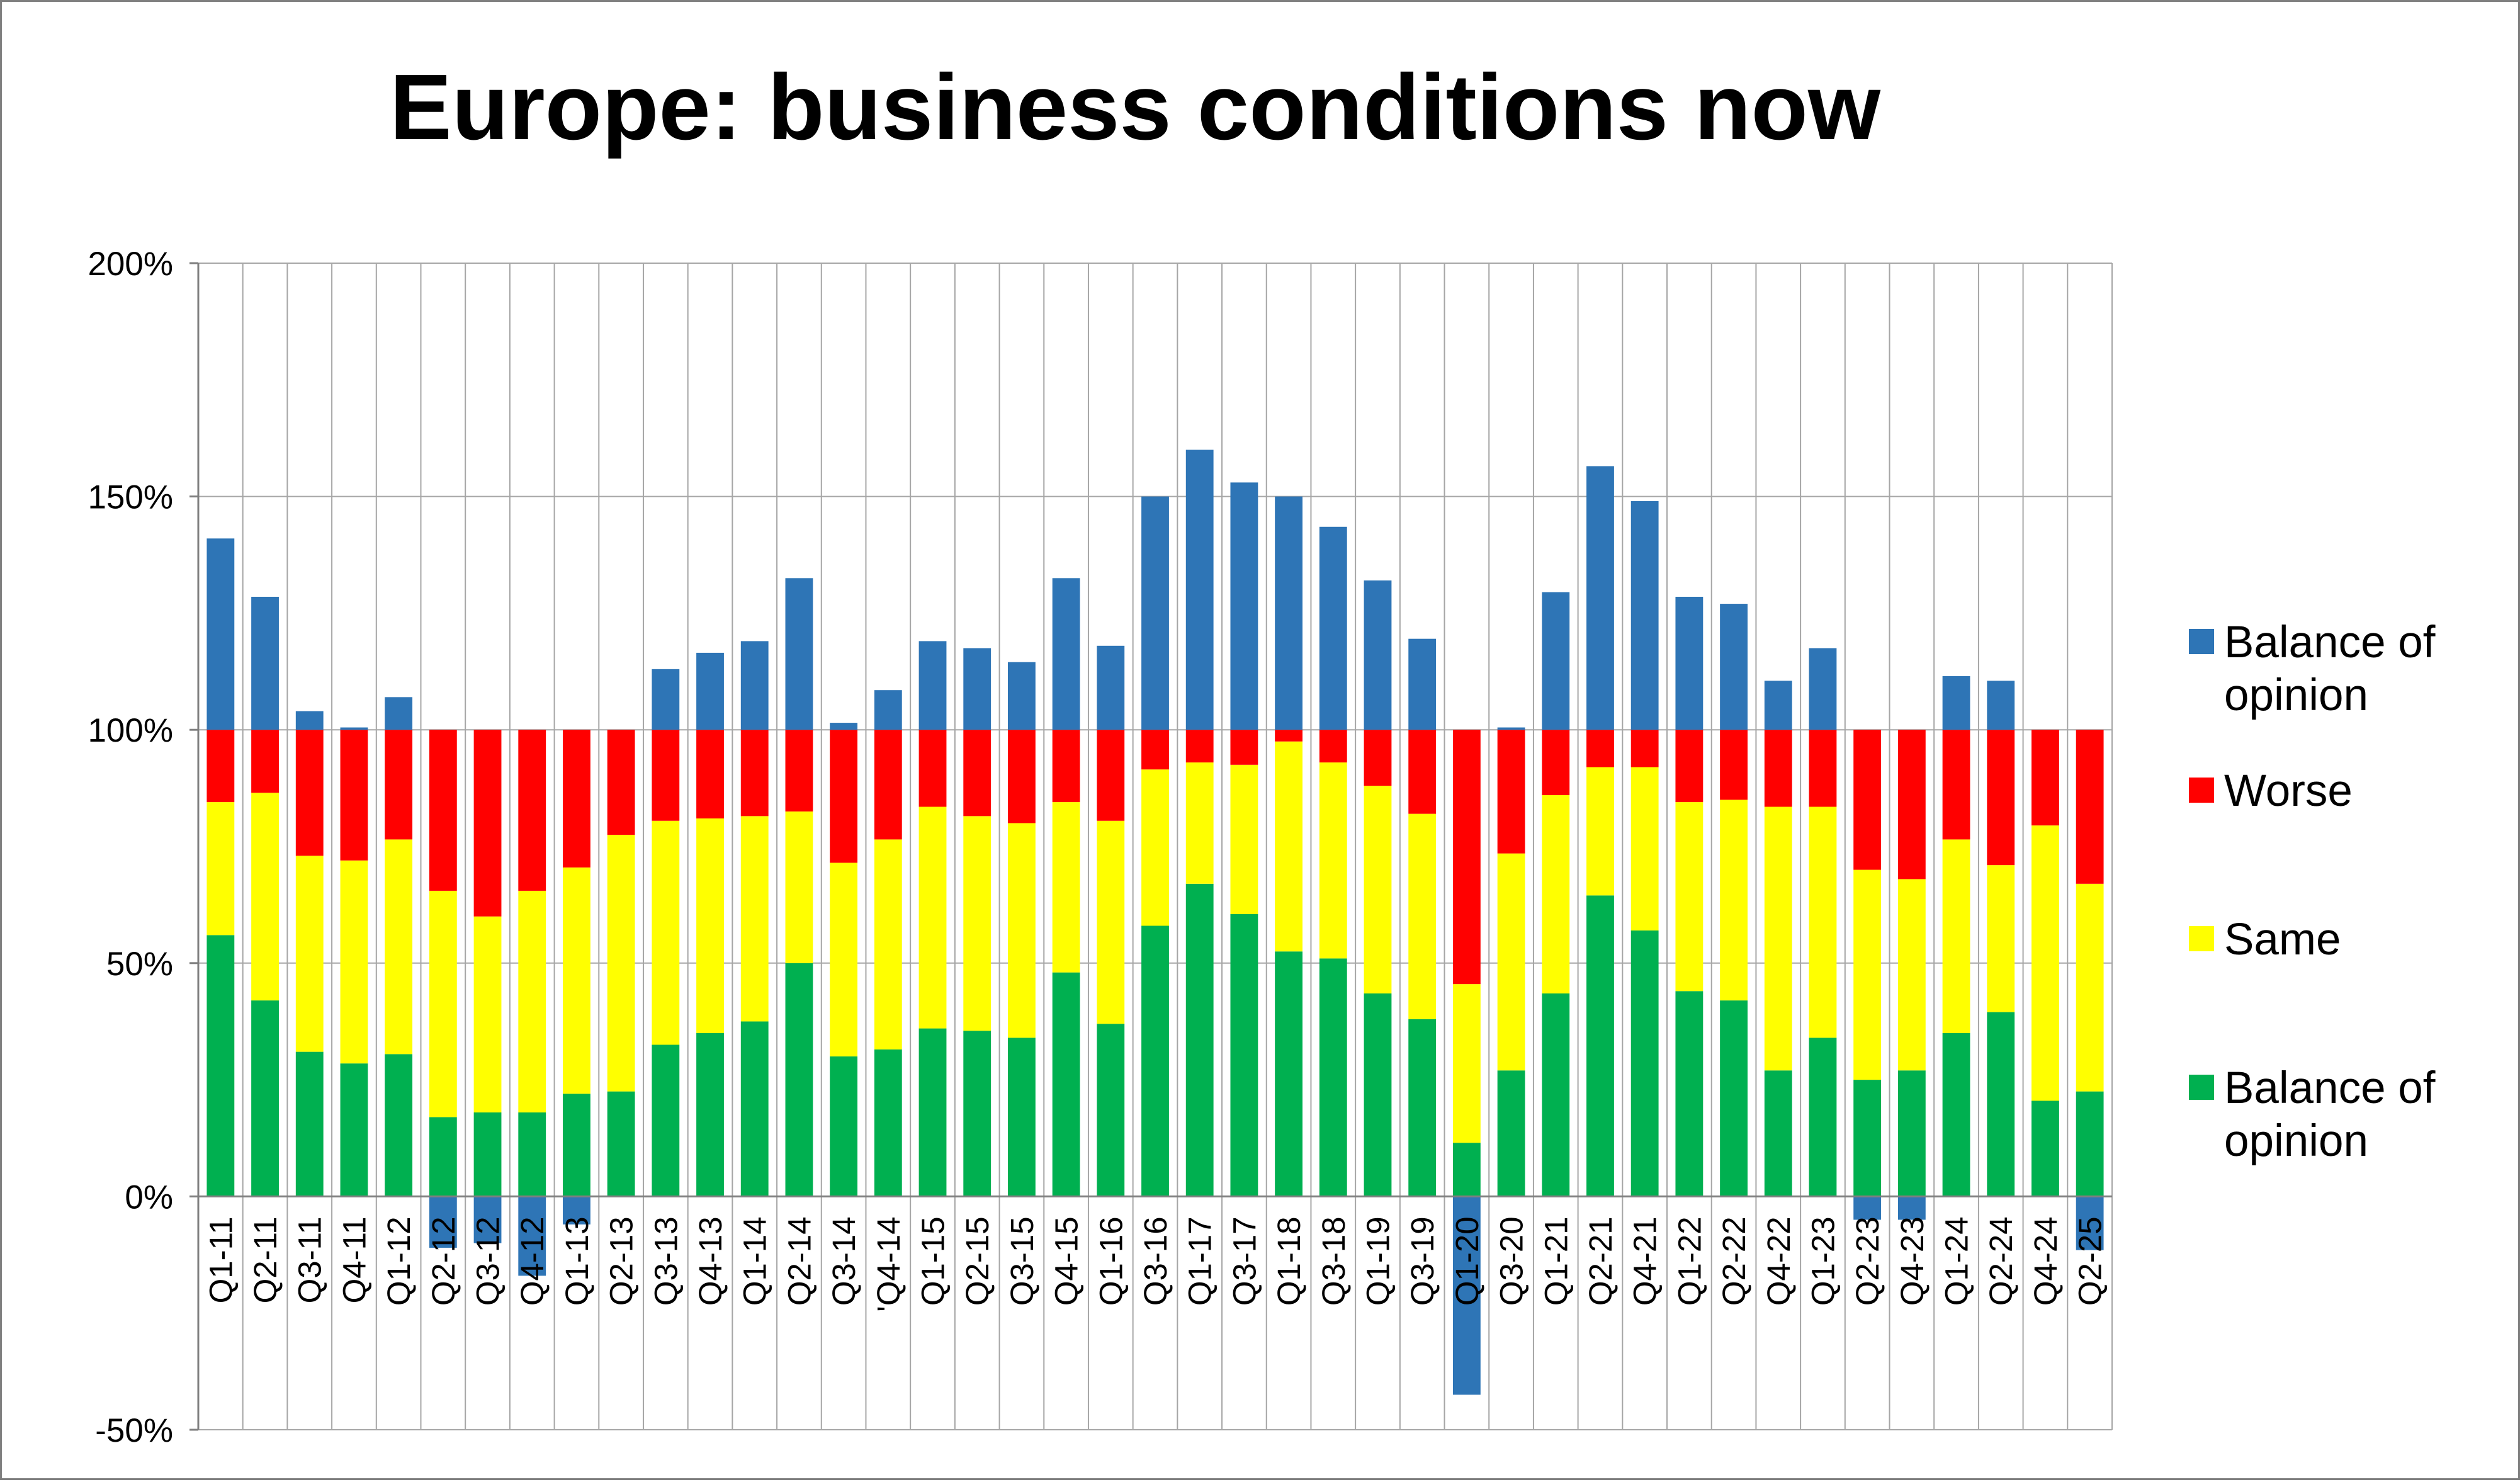 The height and width of the screenshot is (1482, 2520). I want to click on x-tick-label: Q4-13, so click(710, 1261).